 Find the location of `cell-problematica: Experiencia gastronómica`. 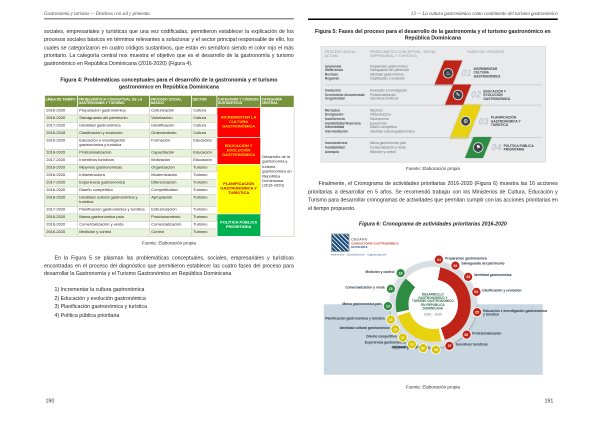

cell-problematica: Experiencia gastronómica is located at coordinates (113, 183).